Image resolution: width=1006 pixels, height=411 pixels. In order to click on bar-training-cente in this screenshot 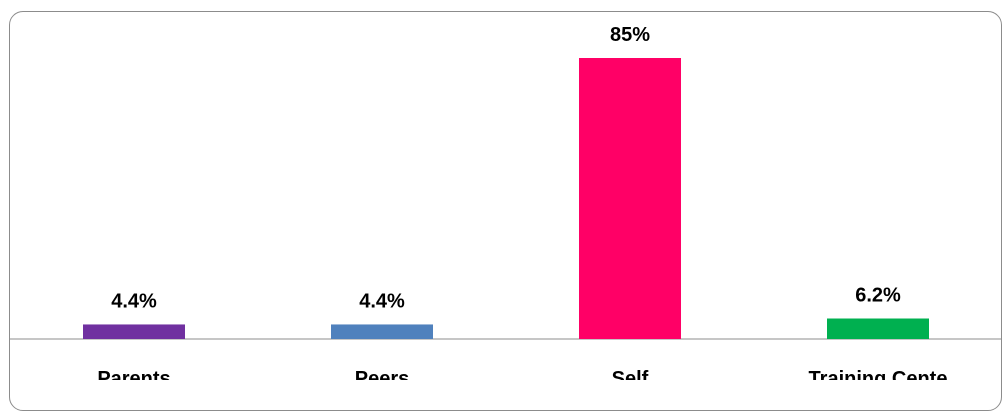, I will do `click(878, 328)`.